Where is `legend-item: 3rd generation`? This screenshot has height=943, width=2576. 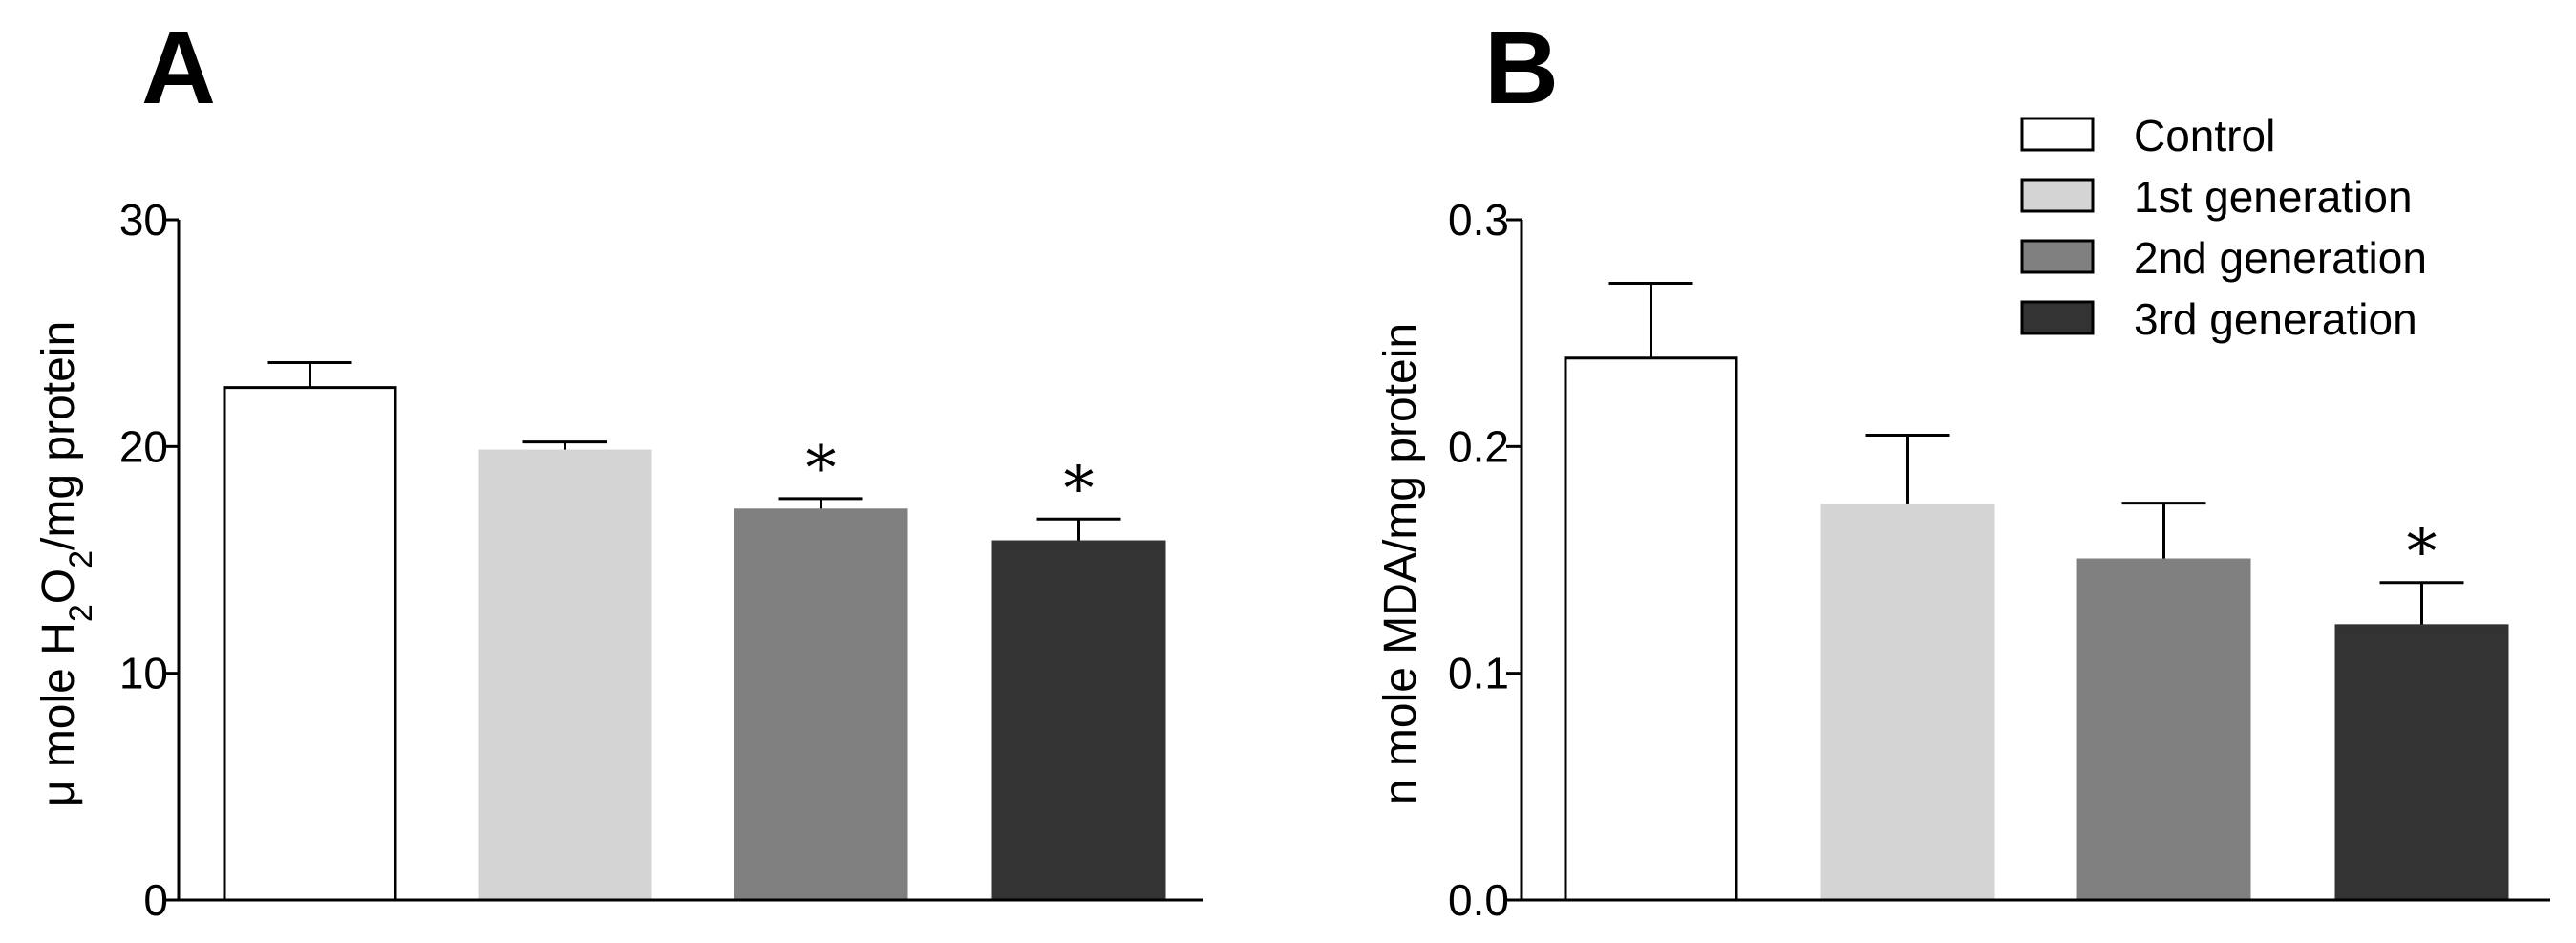
legend-item: 3rd generation is located at coordinates (2218, 319).